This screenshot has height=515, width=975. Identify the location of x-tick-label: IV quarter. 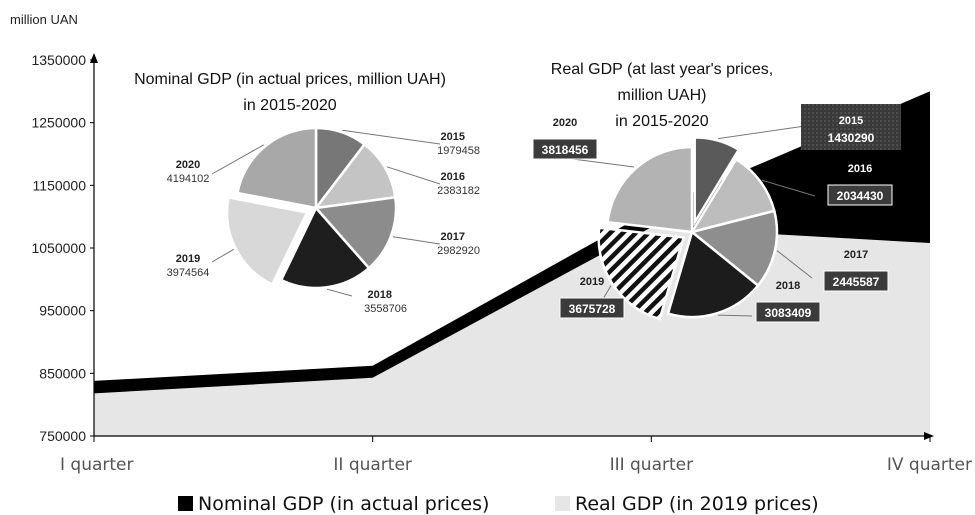
(929, 465).